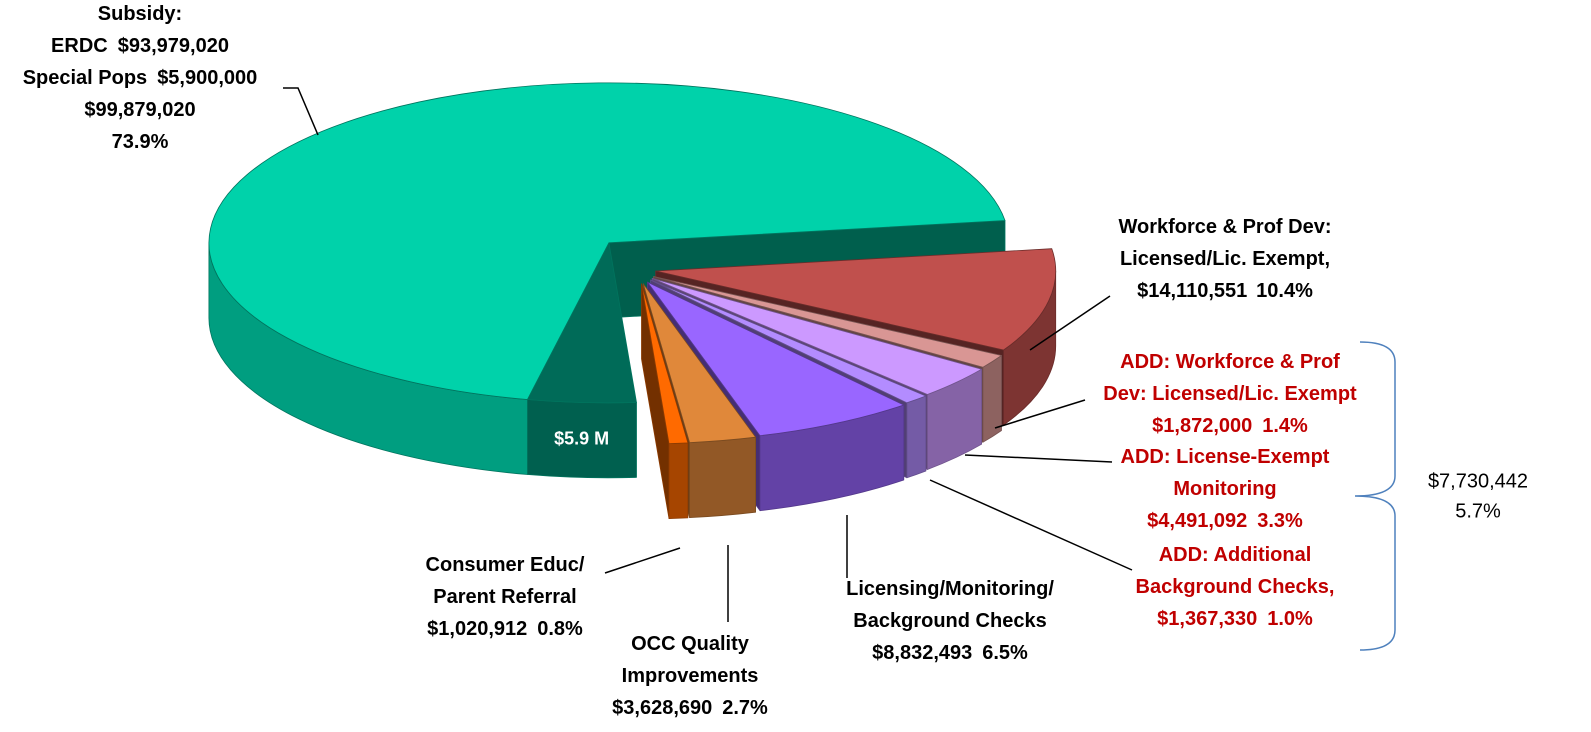 This screenshot has height=732, width=1591. I want to click on slice-label: Background Checks, so click(949, 621).